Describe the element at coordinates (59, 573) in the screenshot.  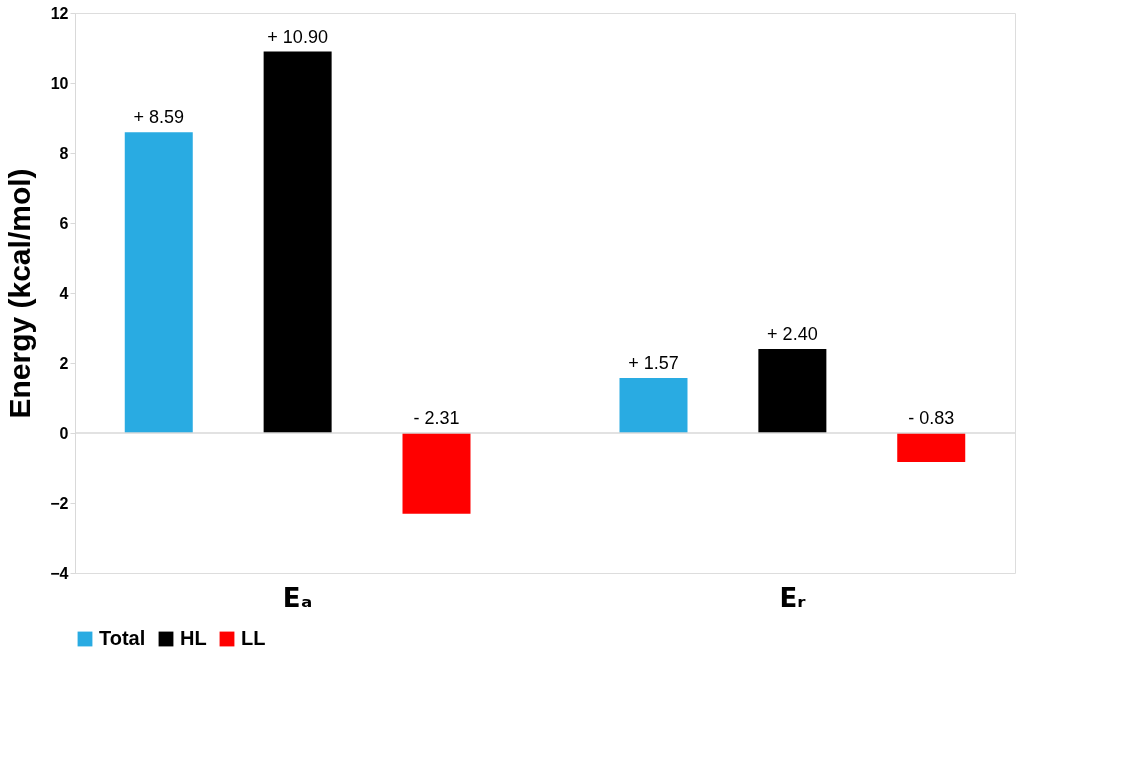
I see `y-tick-label: −4` at that location.